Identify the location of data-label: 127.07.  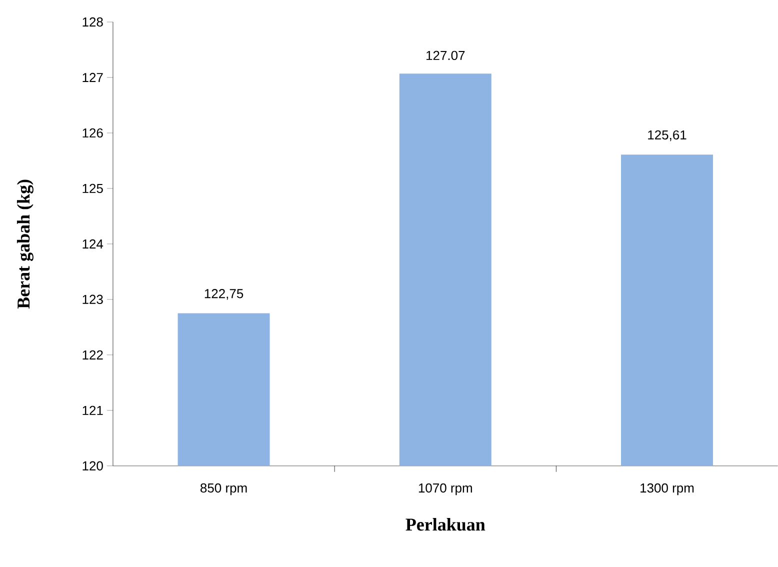
(445, 55).